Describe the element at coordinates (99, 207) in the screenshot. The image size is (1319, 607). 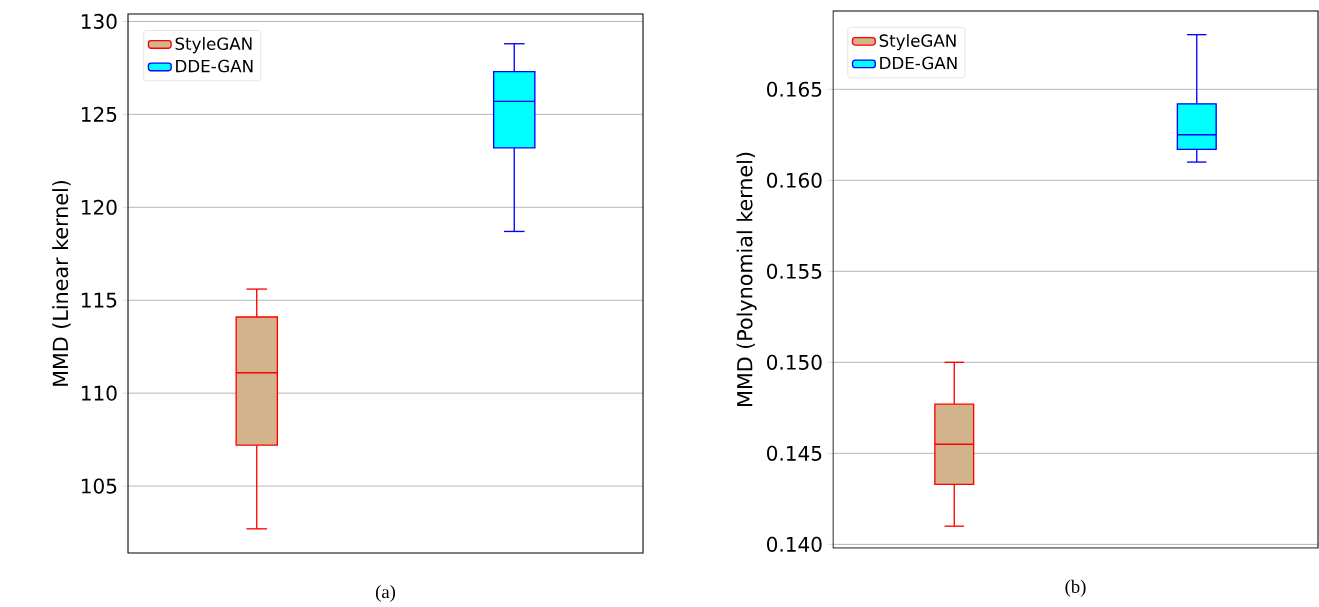
I see `y-tick-label: 120` at that location.